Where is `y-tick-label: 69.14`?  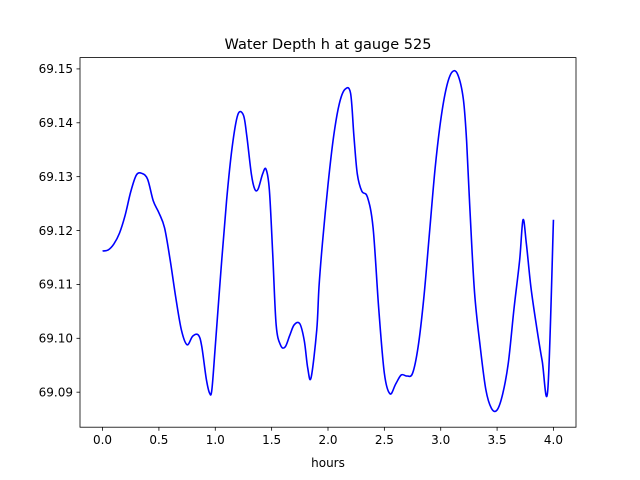 y-tick-label: 69.14 is located at coordinates (56, 123).